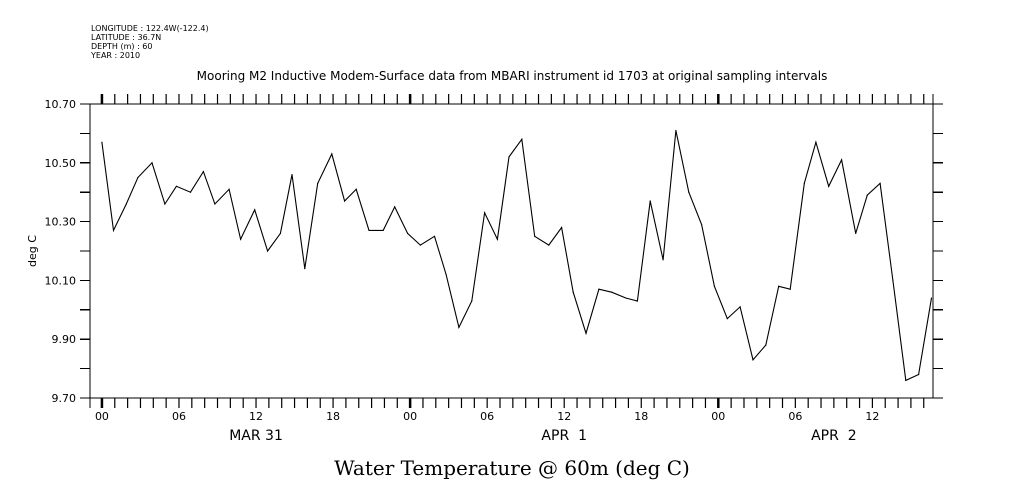 This screenshot has width=1009, height=504. I want to click on latitude-text: LATITUDE : 36.7N, so click(126, 37).